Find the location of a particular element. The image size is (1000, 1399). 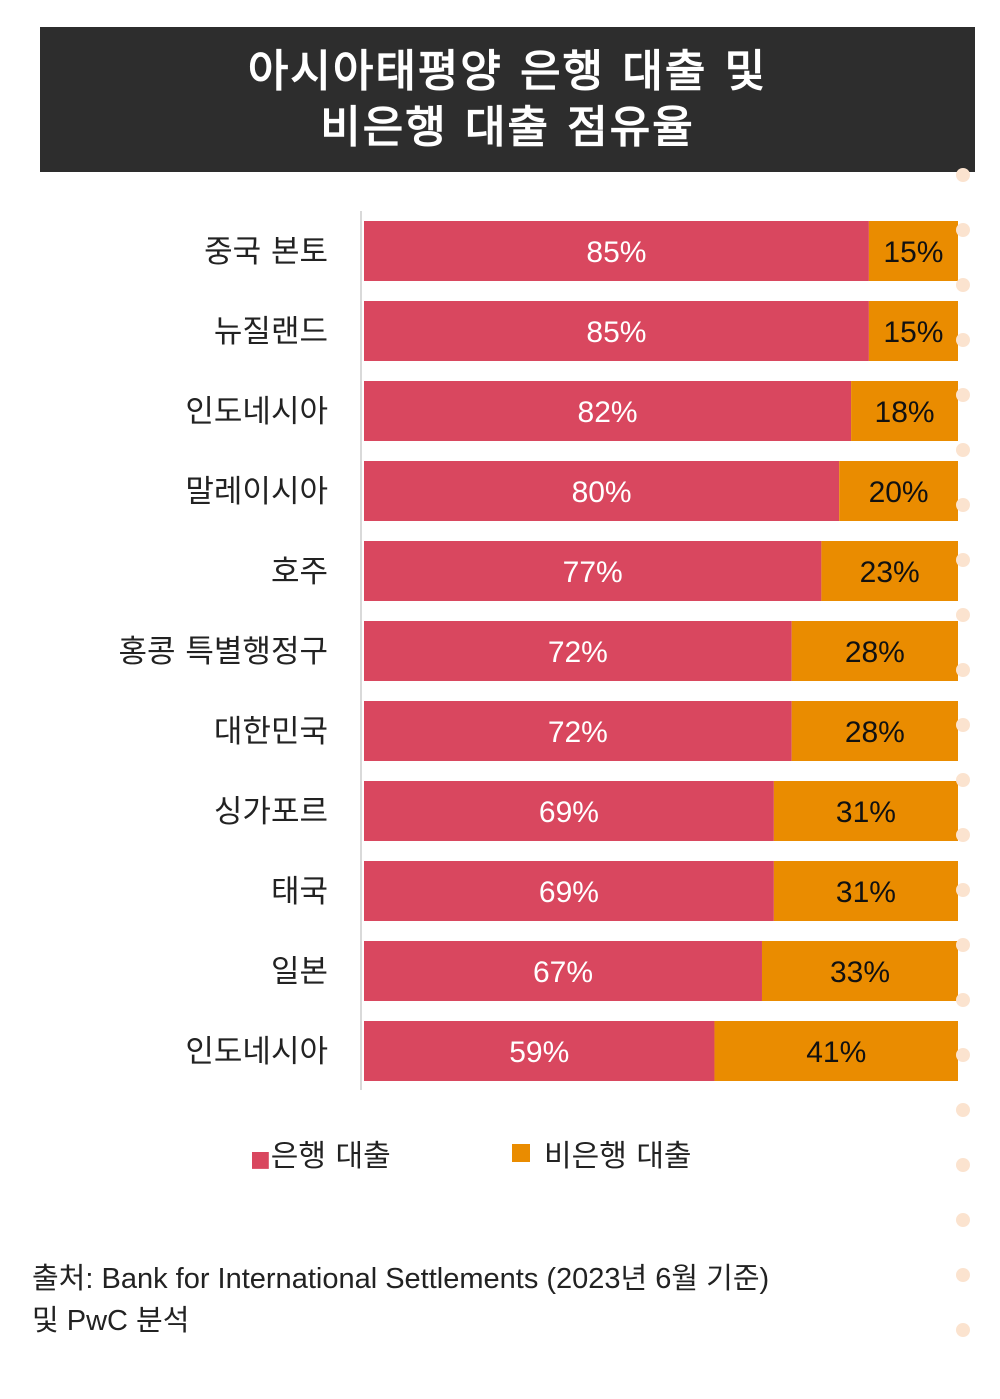

decorative-dot-column is located at coordinates (963, 758).